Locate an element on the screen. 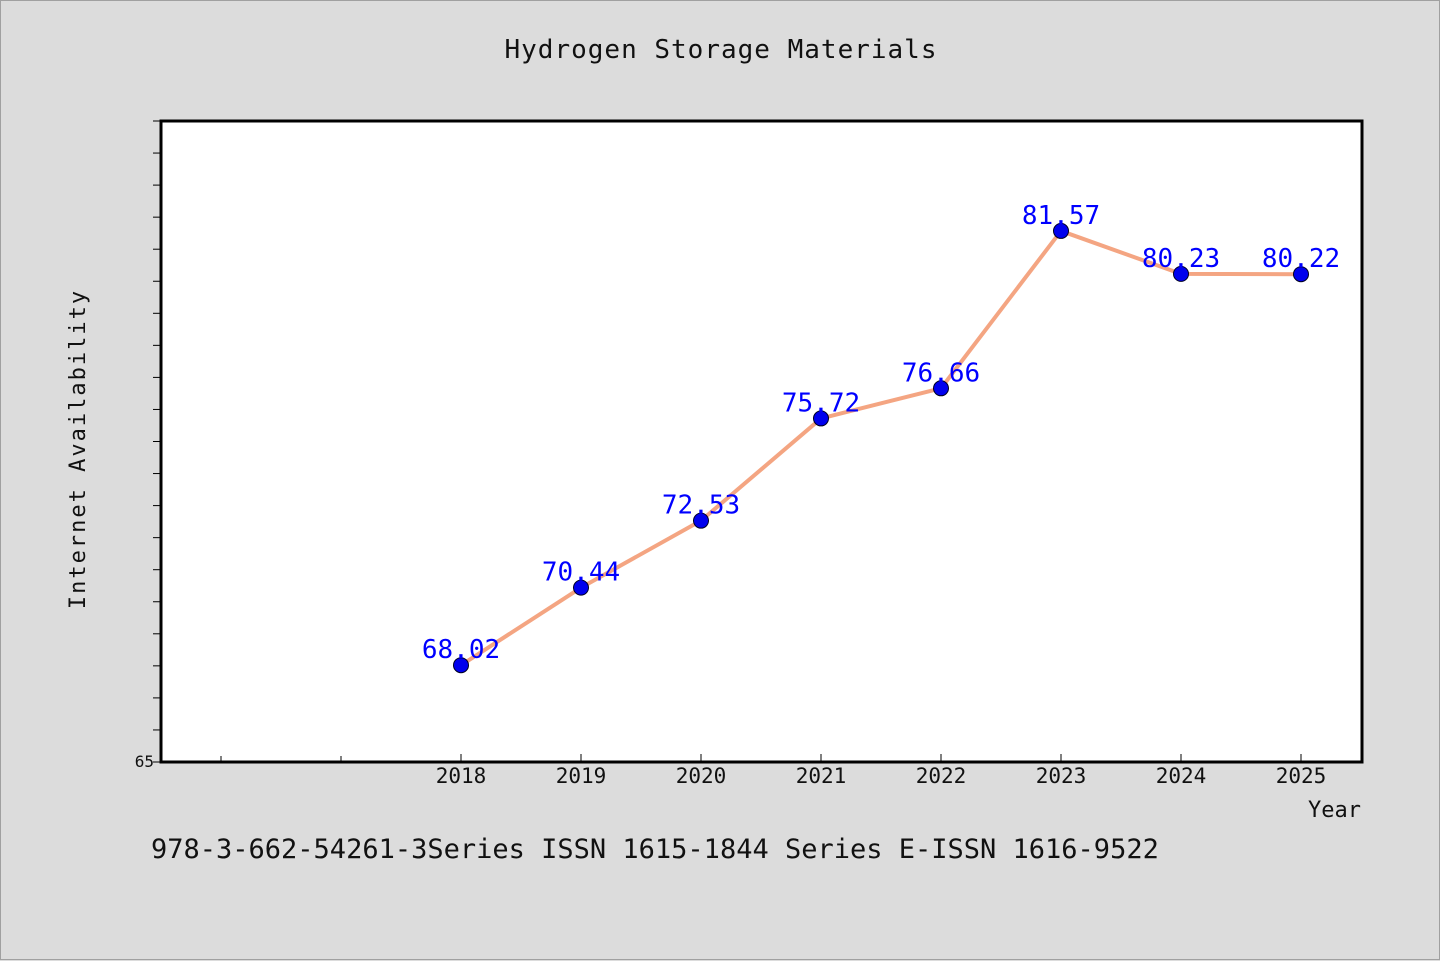  x-axis-tick-labels: 2018 2019 2020 2021 2022 2023 2024 2025 is located at coordinates (881, 771).